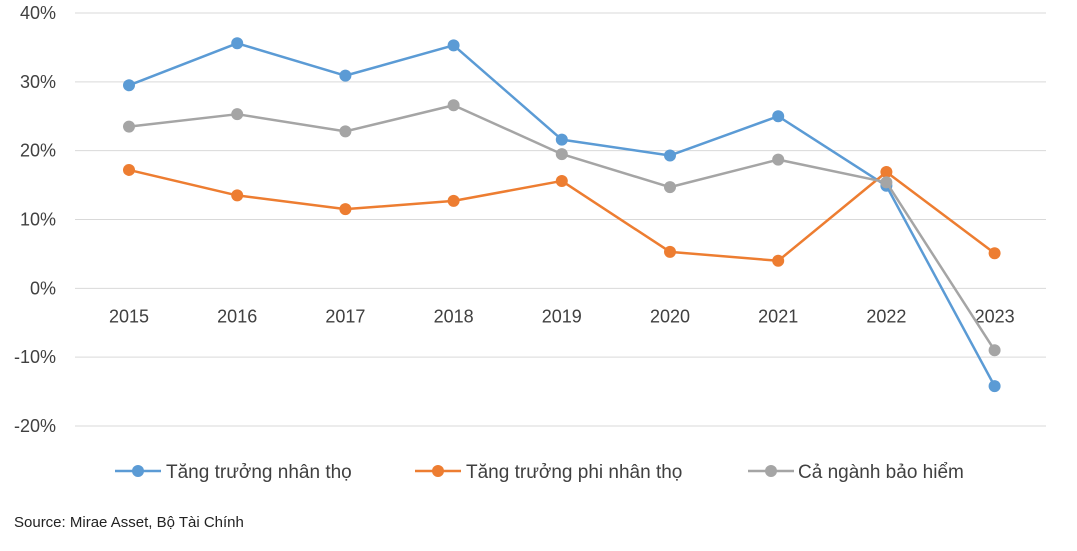 Image resolution: width=1077 pixels, height=551 pixels. I want to click on y-tick-label: 20%, so click(38, 151).